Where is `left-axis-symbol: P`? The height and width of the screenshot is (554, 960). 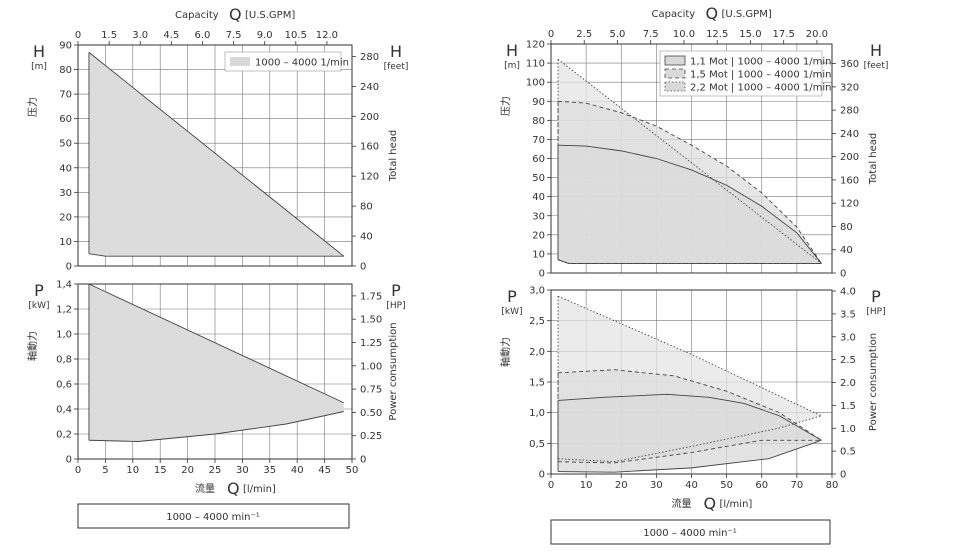 left-axis-symbol: P is located at coordinates (39, 290).